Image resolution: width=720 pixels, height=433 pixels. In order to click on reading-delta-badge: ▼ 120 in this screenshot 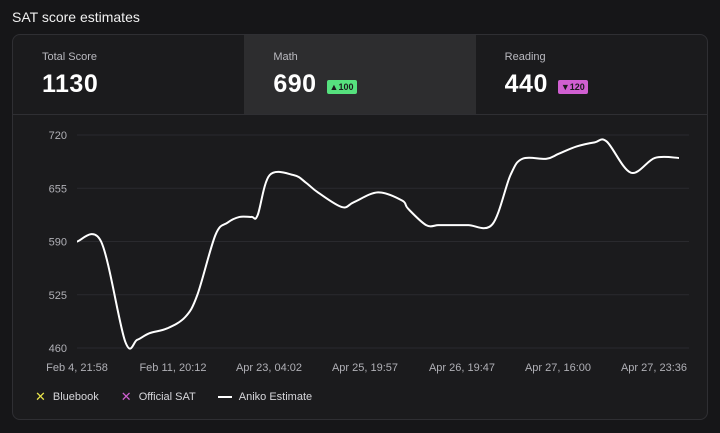, I will do `click(572, 86)`.